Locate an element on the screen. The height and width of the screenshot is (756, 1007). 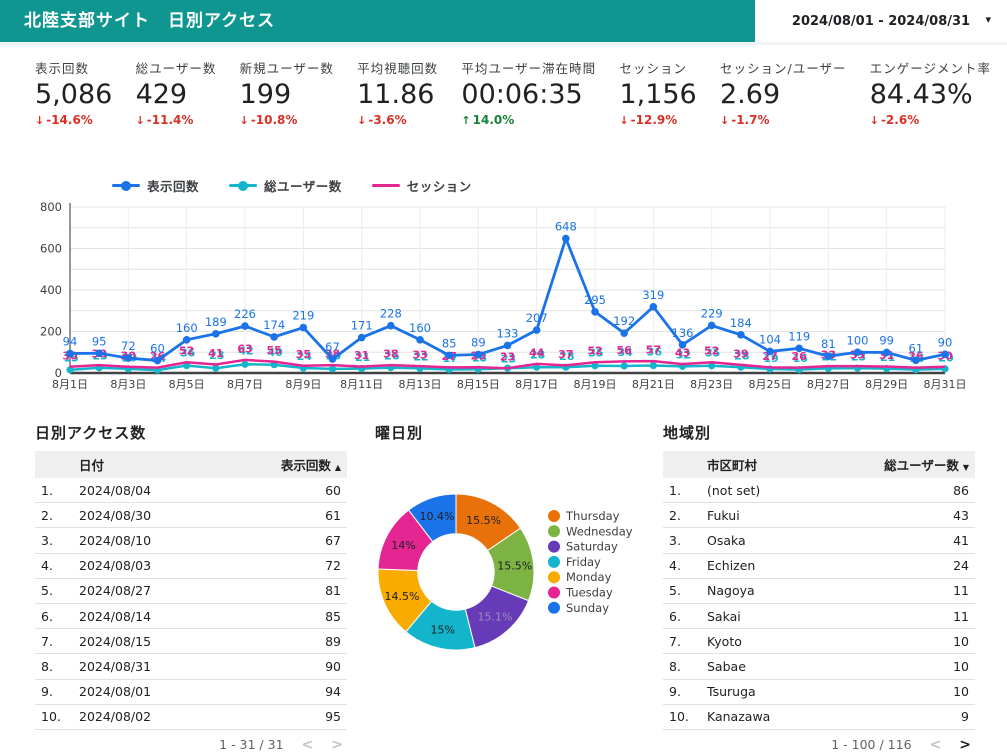
row-key: Kanazawa is located at coordinates (761, 717).